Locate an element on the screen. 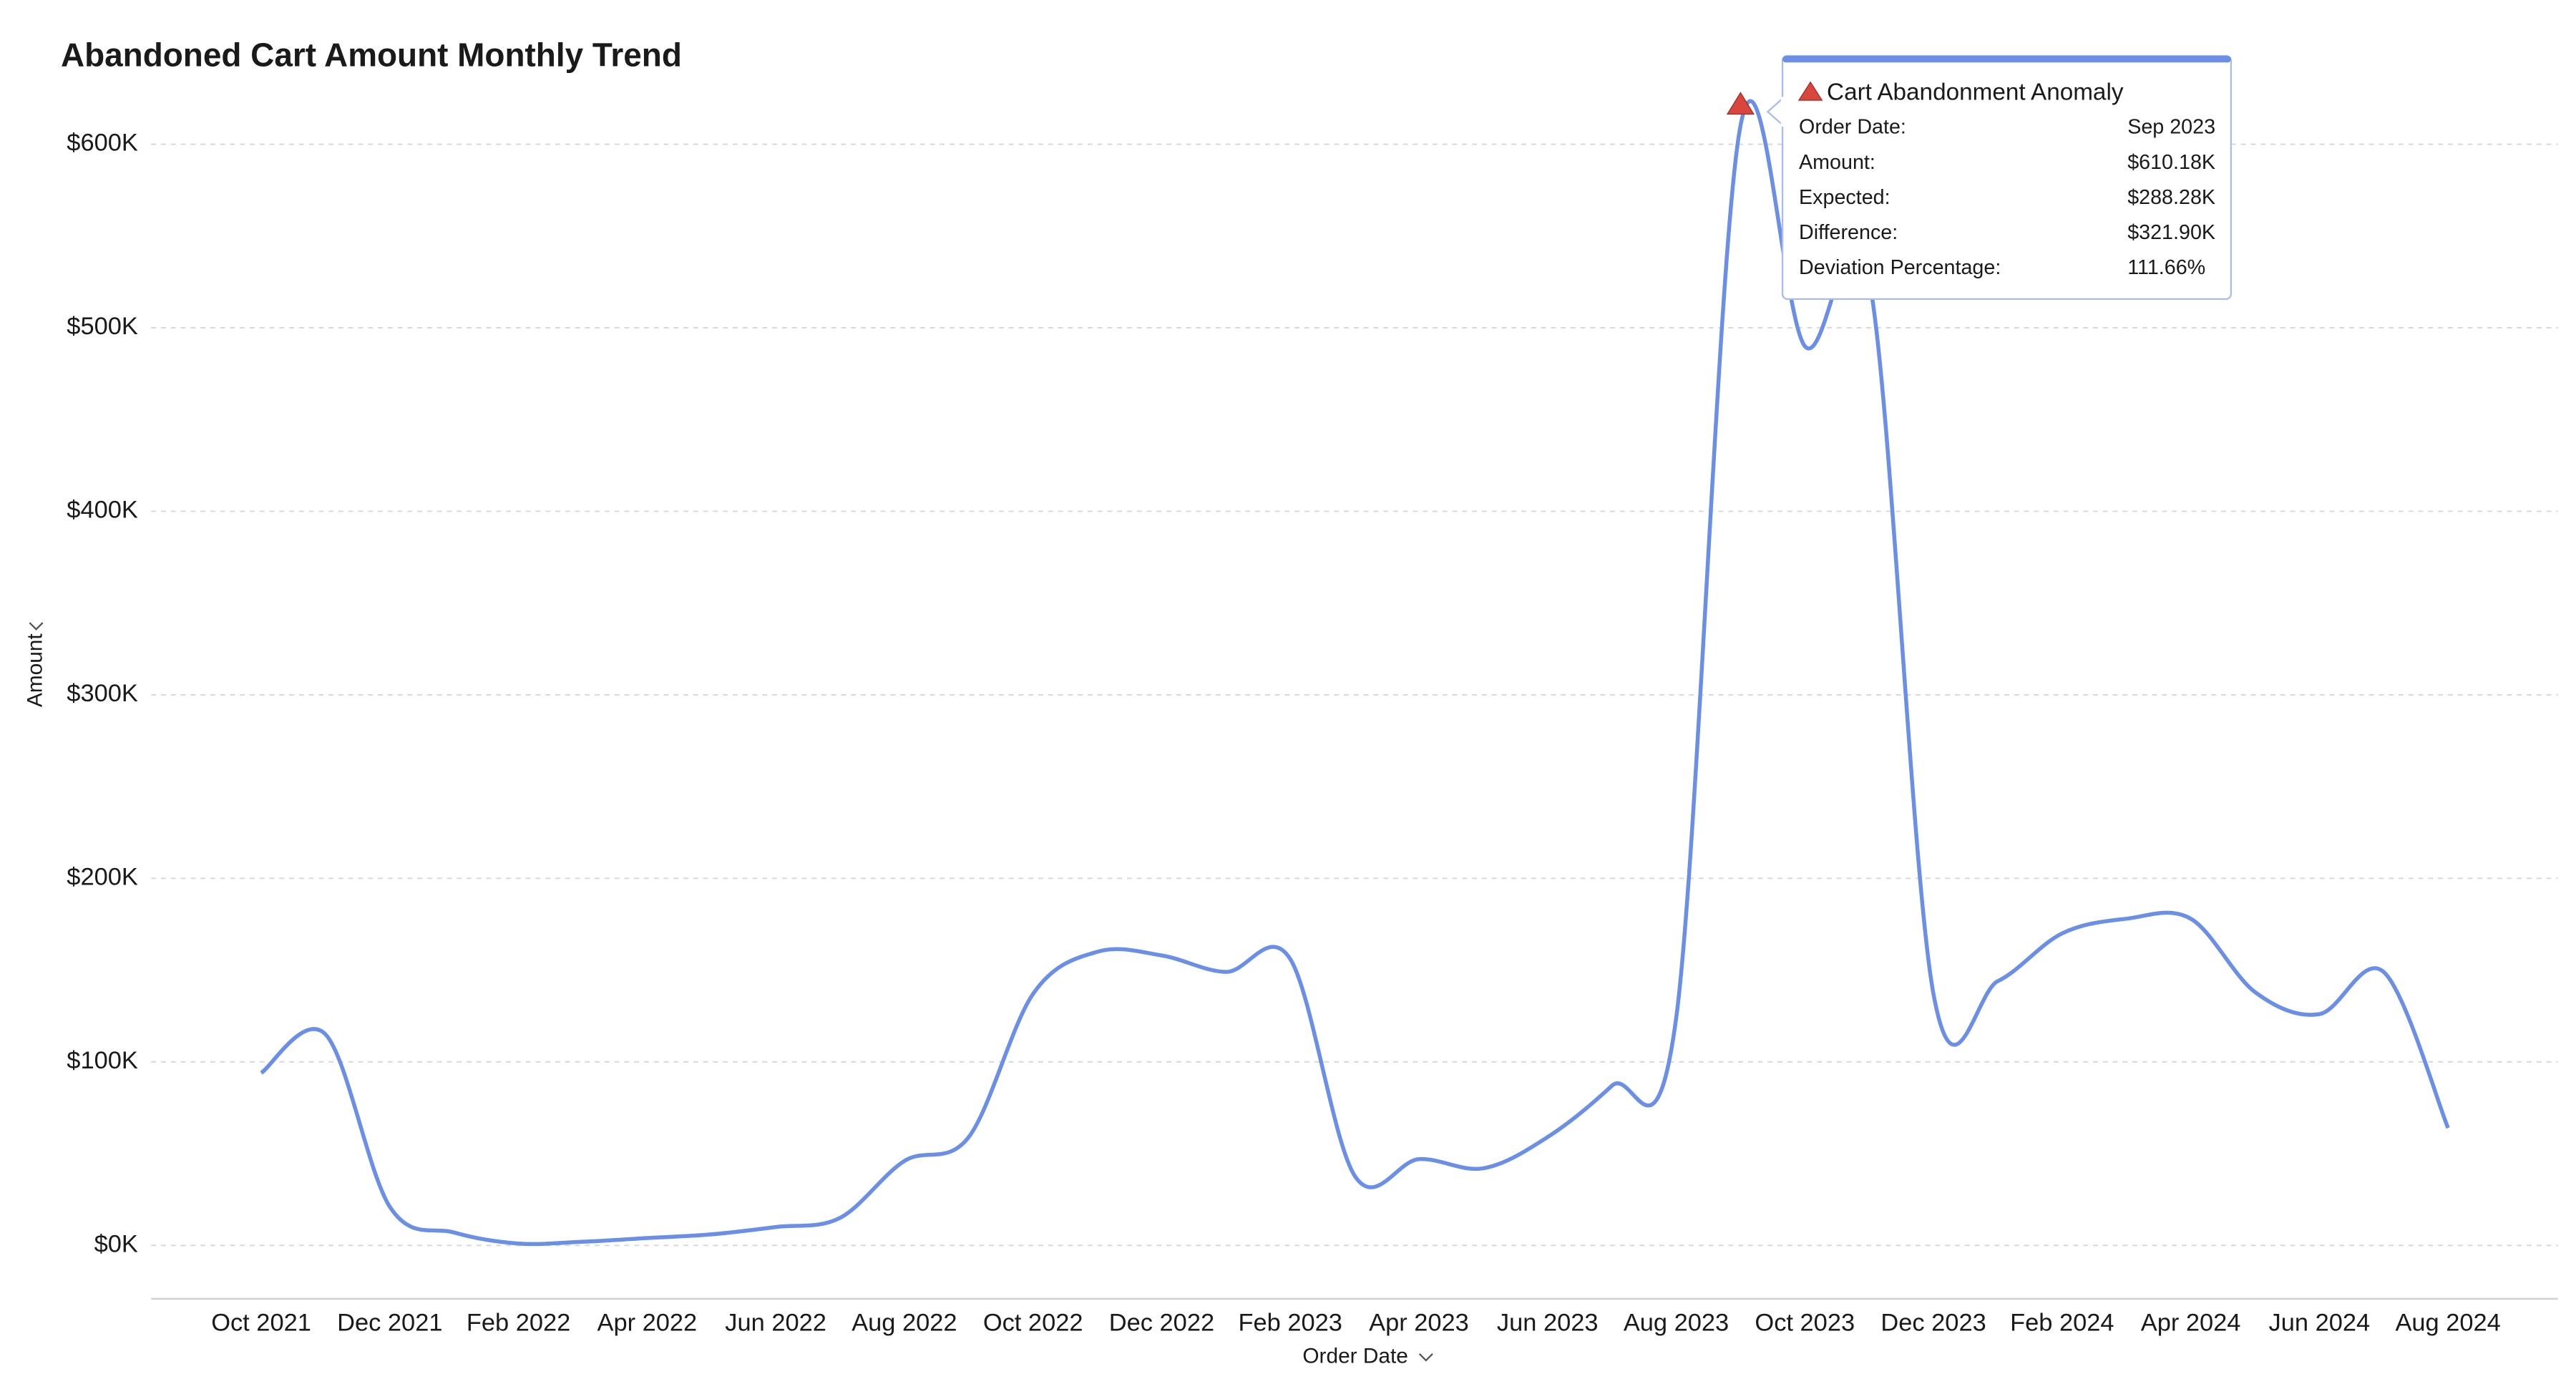  tooltip-top-border is located at coordinates (2006, 59).